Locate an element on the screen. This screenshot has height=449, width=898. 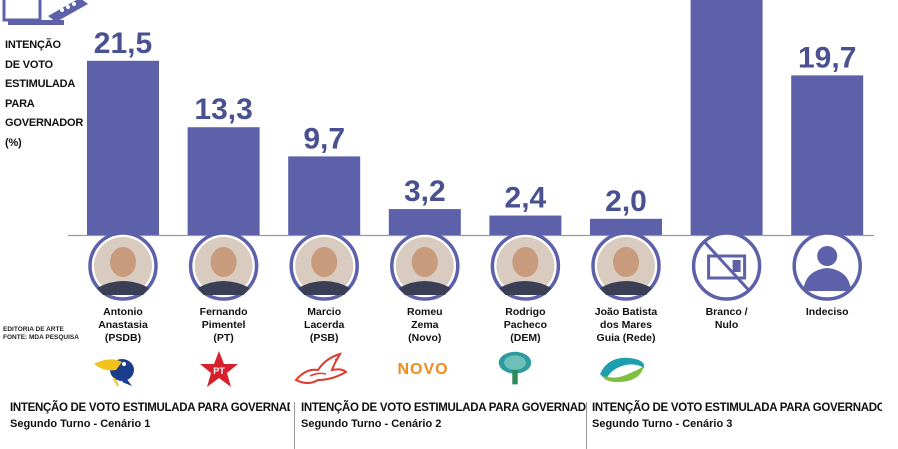
toucan-logo is located at coordinates (114, 373).